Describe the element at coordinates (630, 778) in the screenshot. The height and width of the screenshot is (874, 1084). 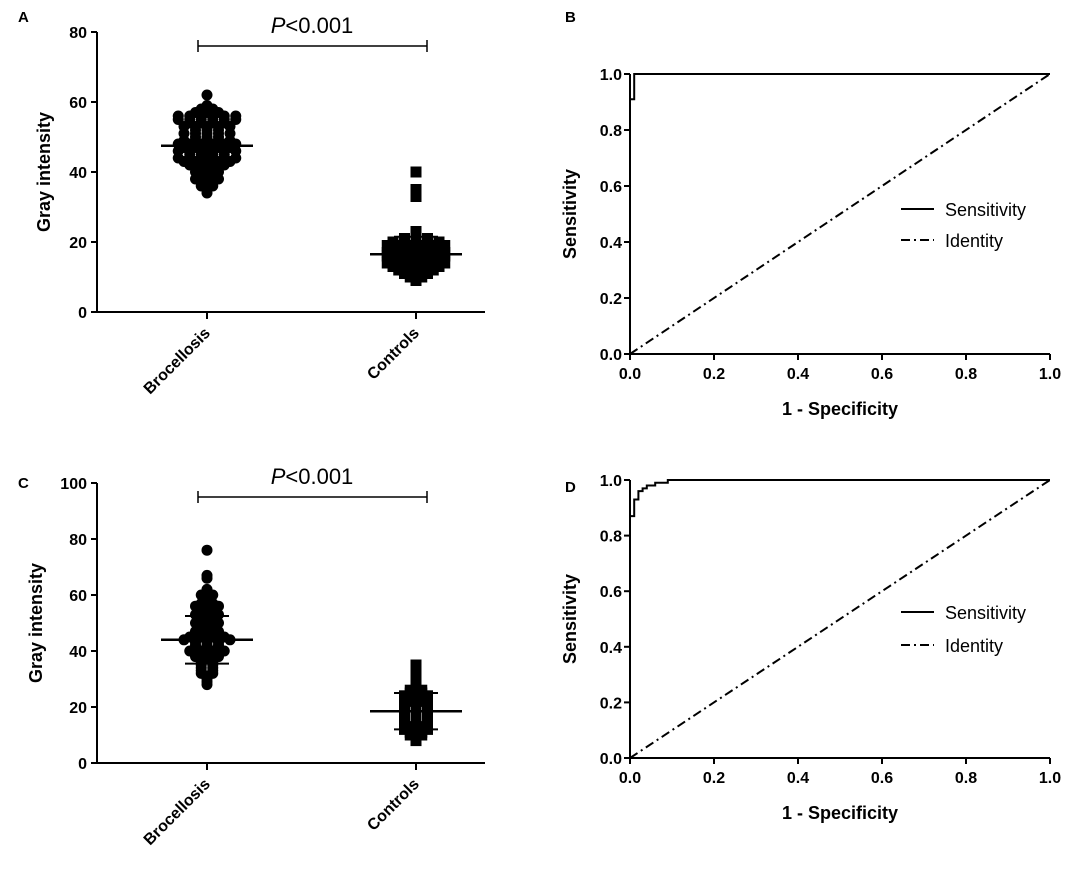
I see `x-tick-label: 0.0` at that location.